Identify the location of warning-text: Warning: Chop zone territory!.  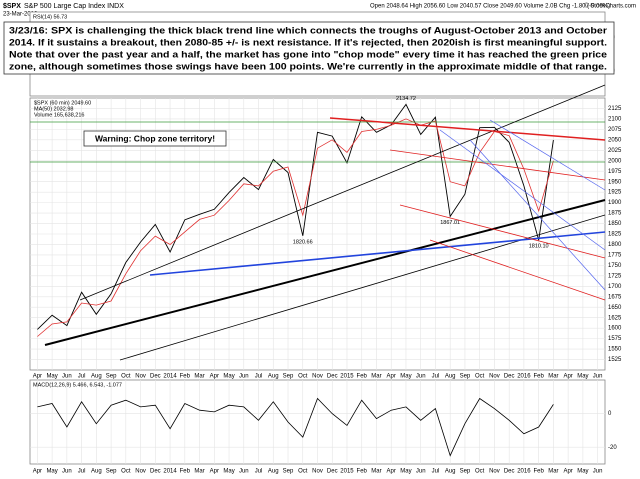
(155, 138).